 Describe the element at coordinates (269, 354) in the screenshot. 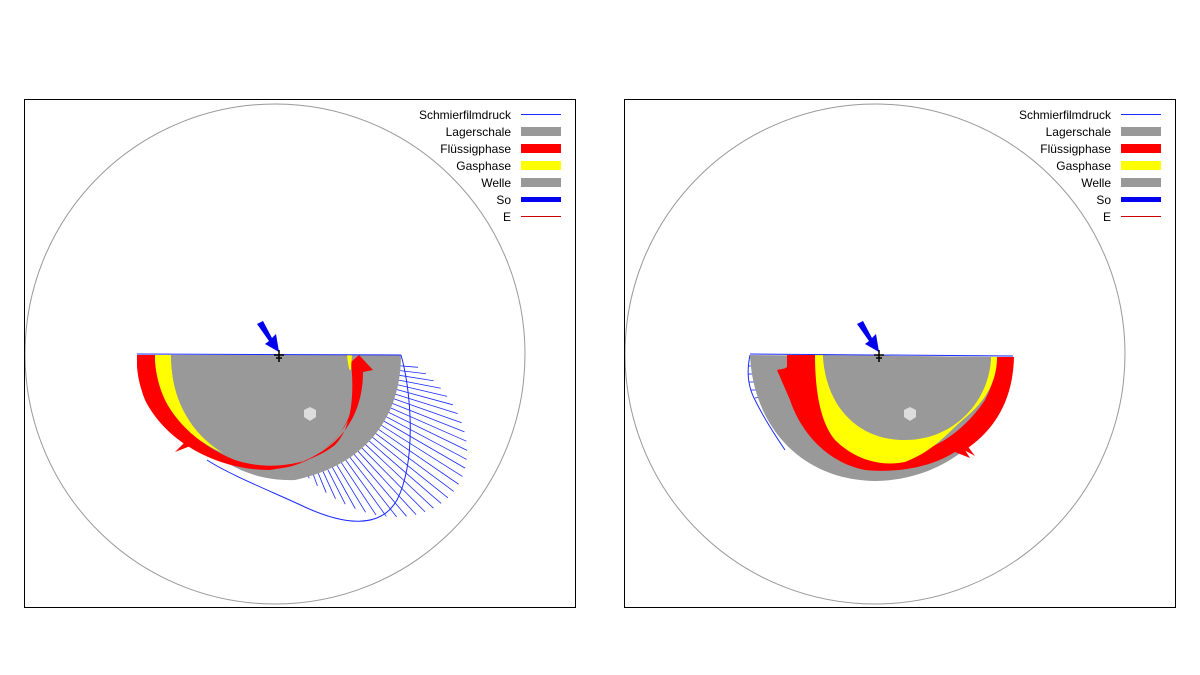

I see `film-top-edge` at that location.